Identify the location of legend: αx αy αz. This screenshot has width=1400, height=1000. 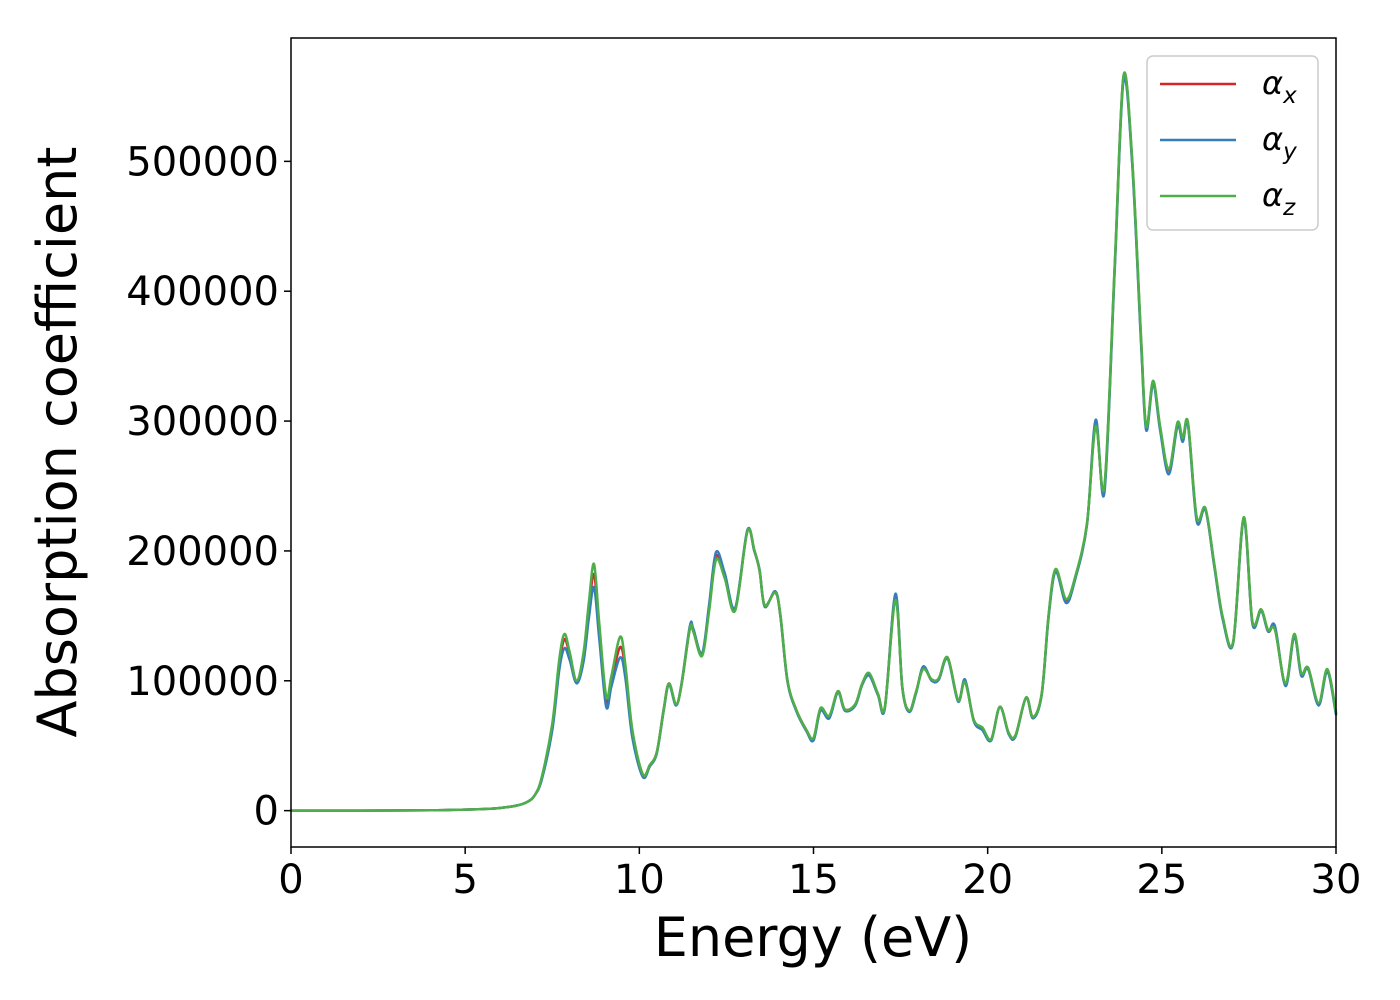
(1232, 143).